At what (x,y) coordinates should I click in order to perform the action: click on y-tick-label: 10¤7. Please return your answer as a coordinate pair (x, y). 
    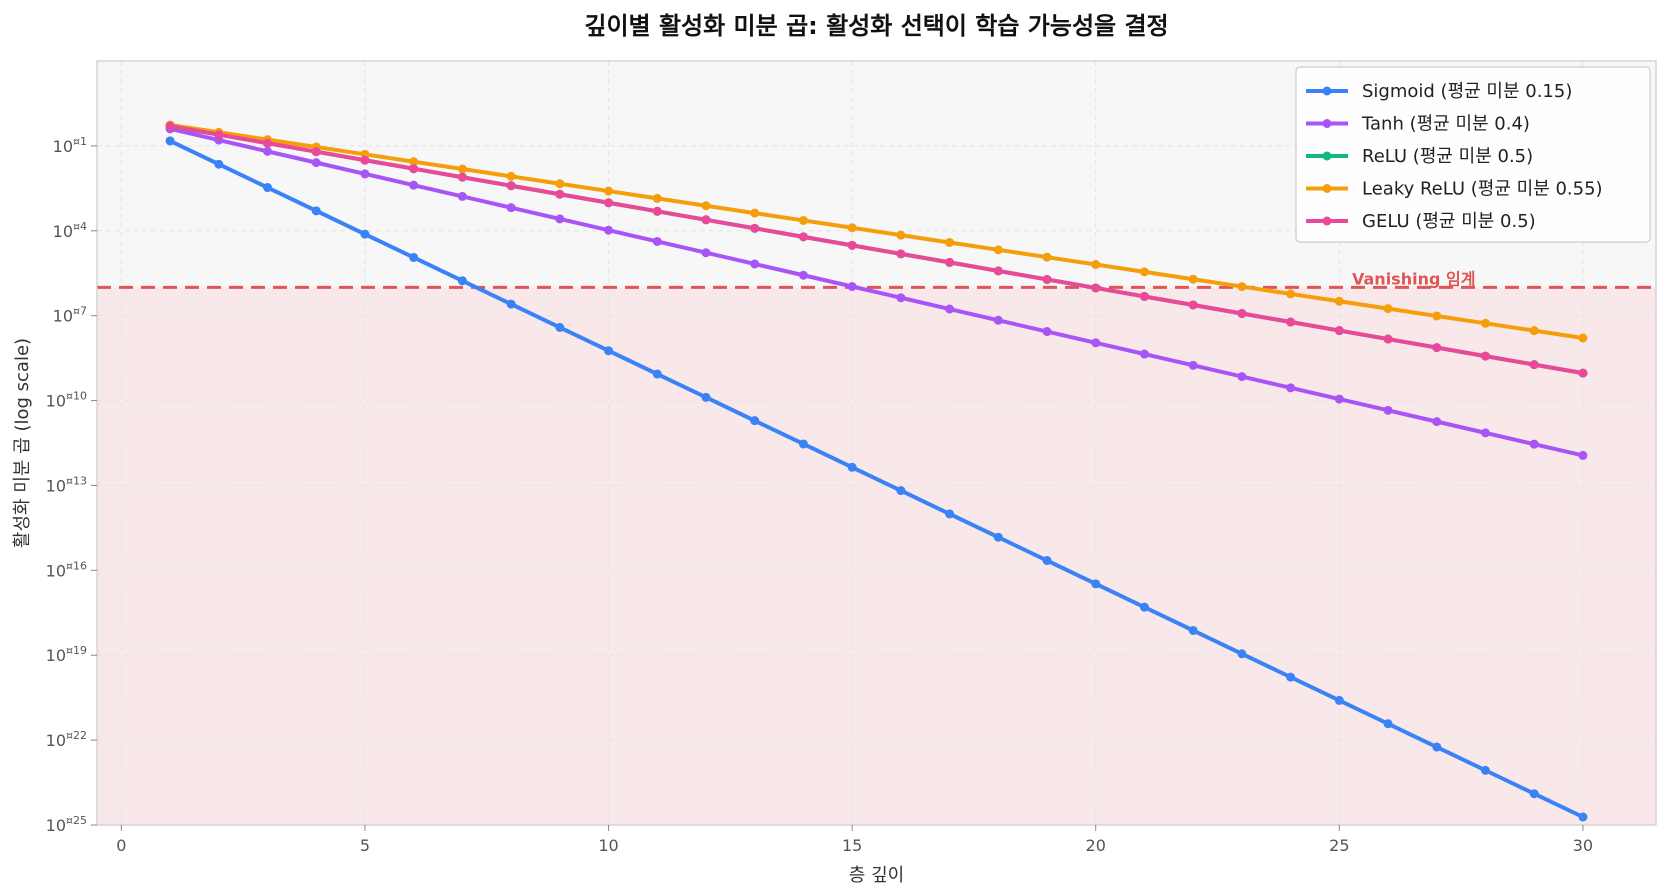
    Looking at the image, I should click on (70, 315).